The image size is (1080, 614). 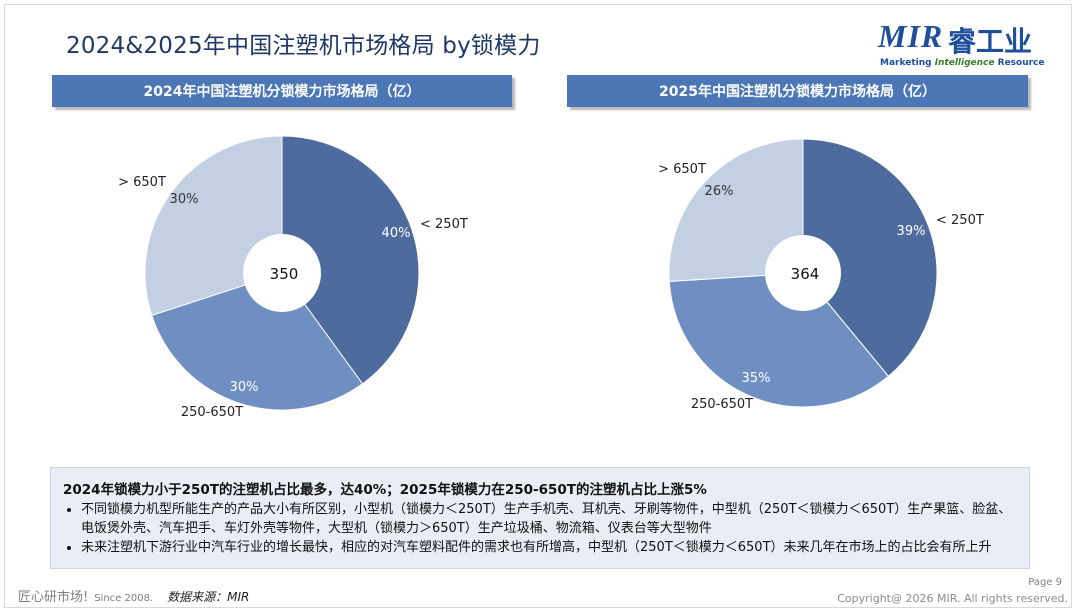 What do you see at coordinates (797, 91) in the screenshot?
I see `chart-header-2025: 2025年中国注塑机分锁模力市场格局（亿）` at bounding box center [797, 91].